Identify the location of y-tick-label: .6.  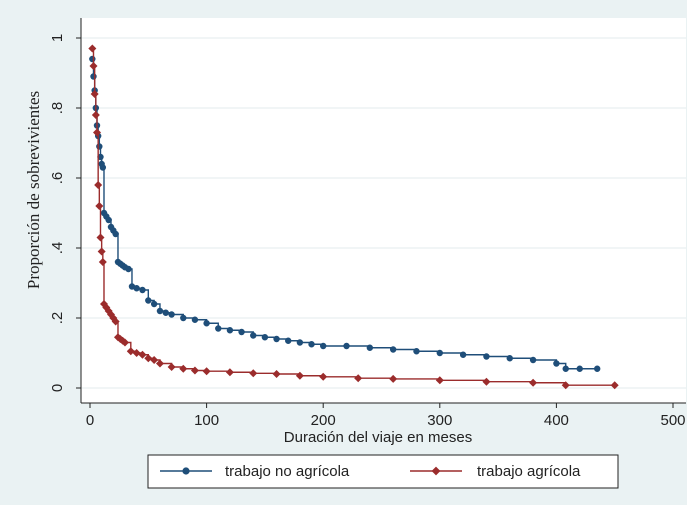
(57, 178).